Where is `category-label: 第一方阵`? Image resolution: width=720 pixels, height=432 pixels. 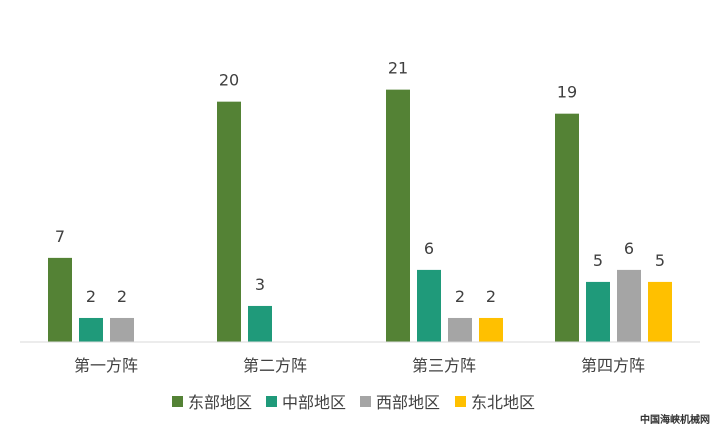 category-label: 第一方阵 is located at coordinates (106, 365).